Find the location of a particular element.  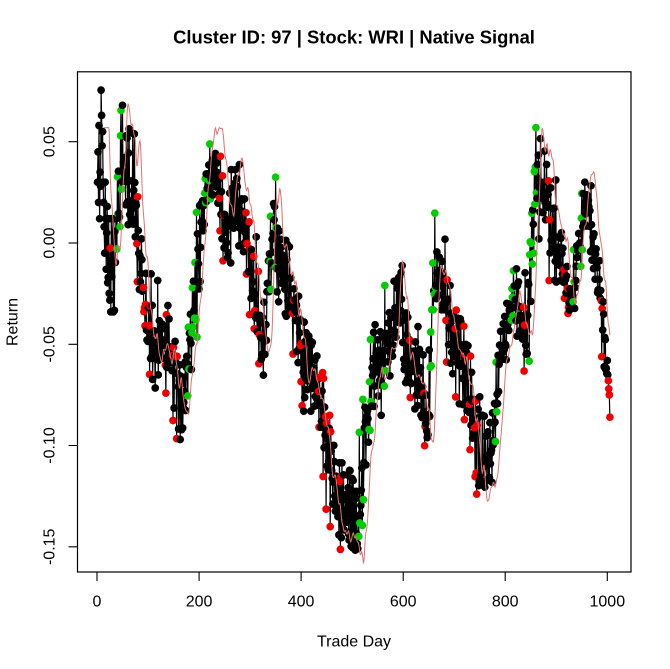

svg-text: Trade Day is located at coordinates (354, 641).